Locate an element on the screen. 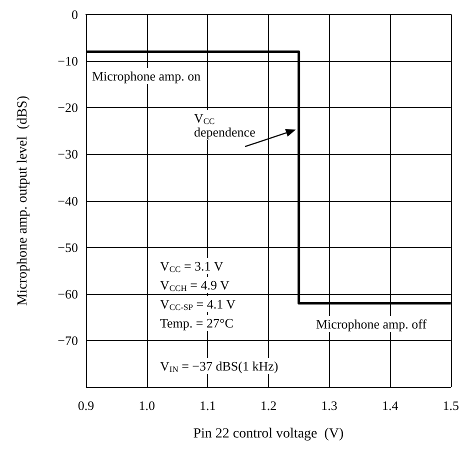 This screenshot has height=454, width=470. y-tick-label: −30 is located at coordinates (68, 154).